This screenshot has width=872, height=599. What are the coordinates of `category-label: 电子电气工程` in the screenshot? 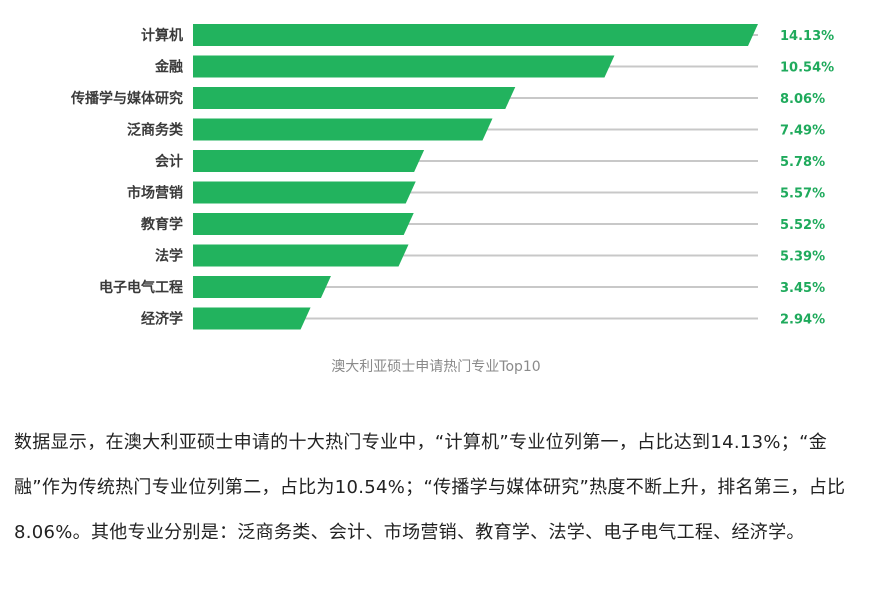 It's located at (141, 287).